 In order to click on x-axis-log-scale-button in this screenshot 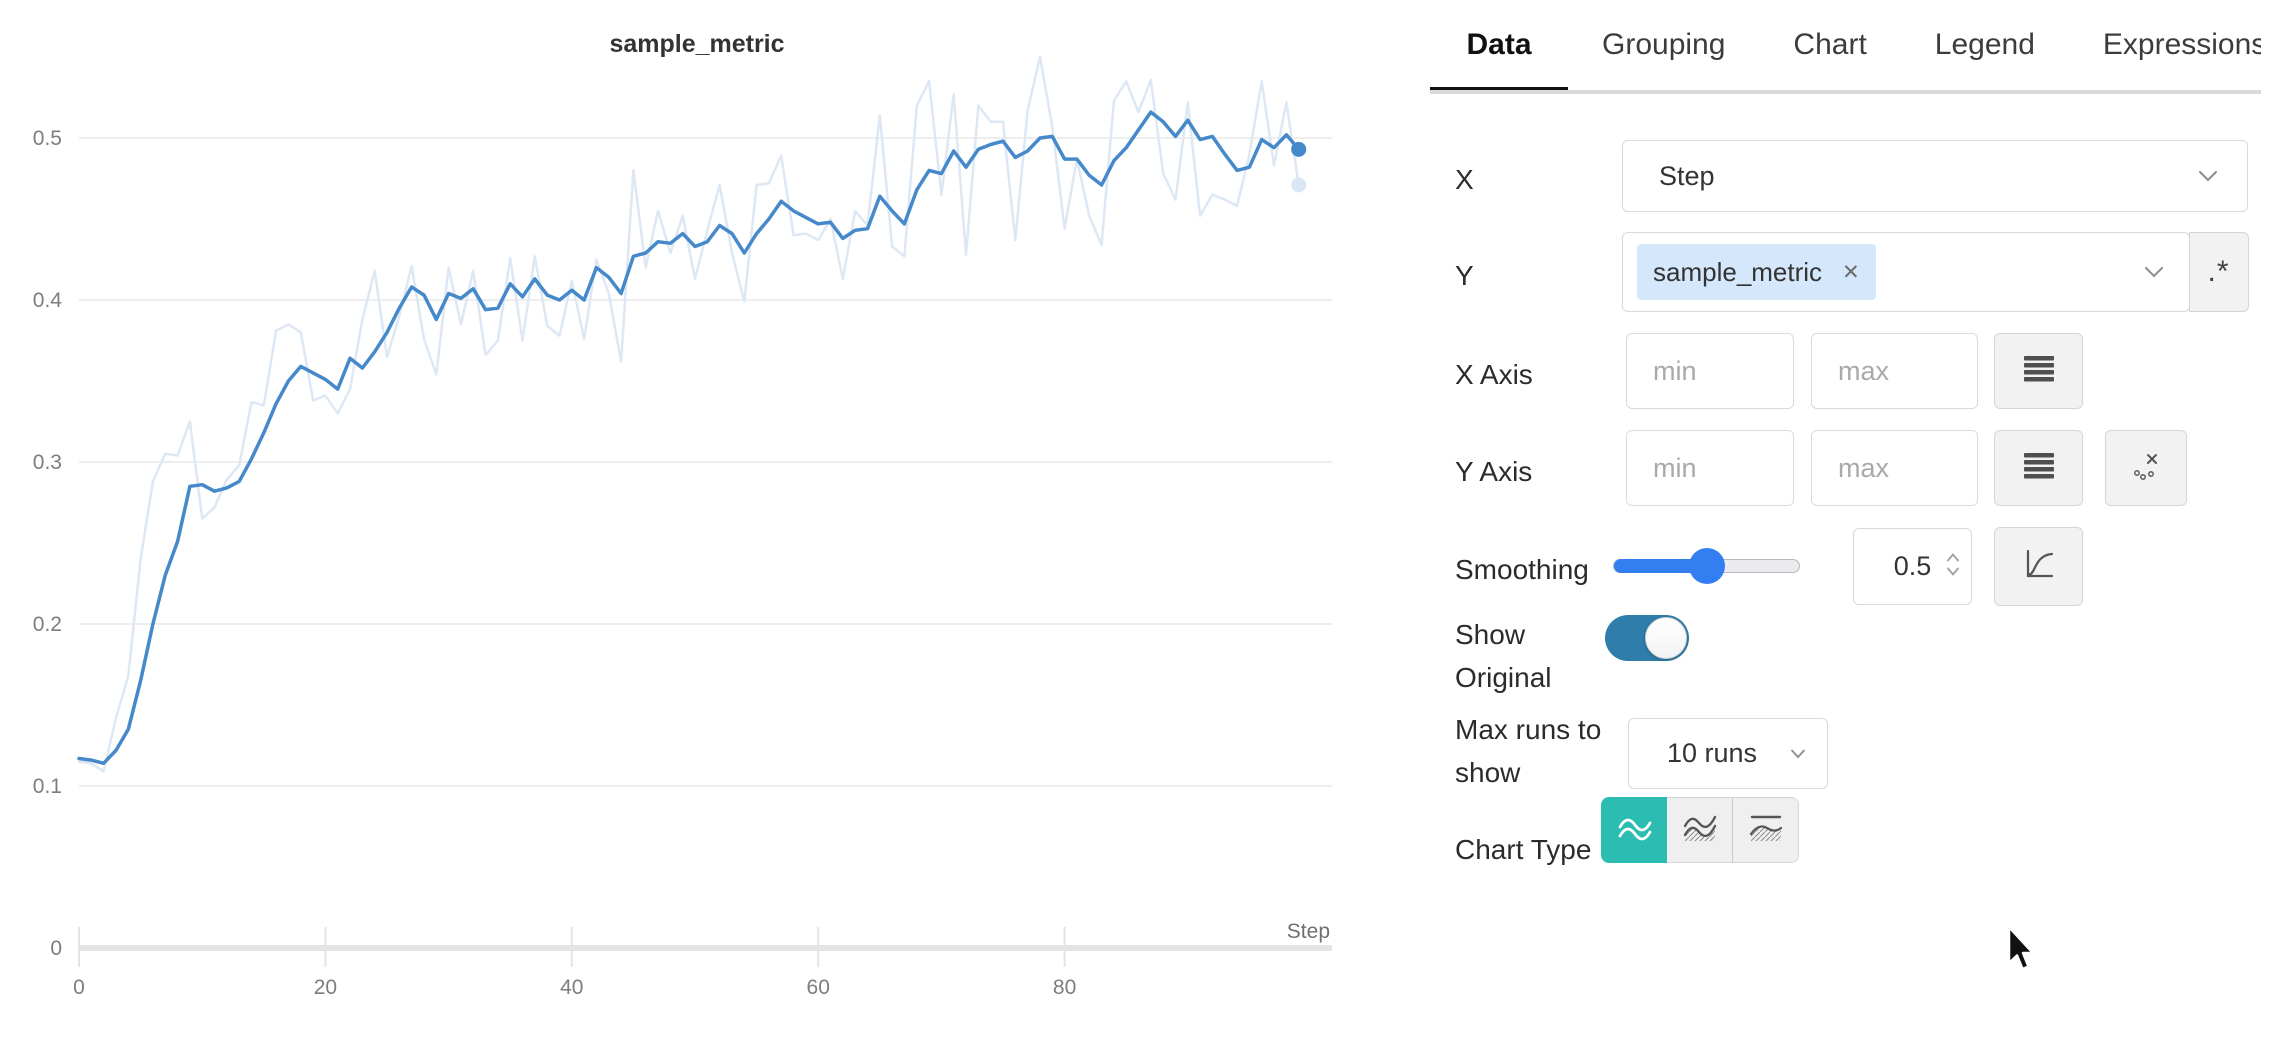, I will do `click(2038, 371)`.